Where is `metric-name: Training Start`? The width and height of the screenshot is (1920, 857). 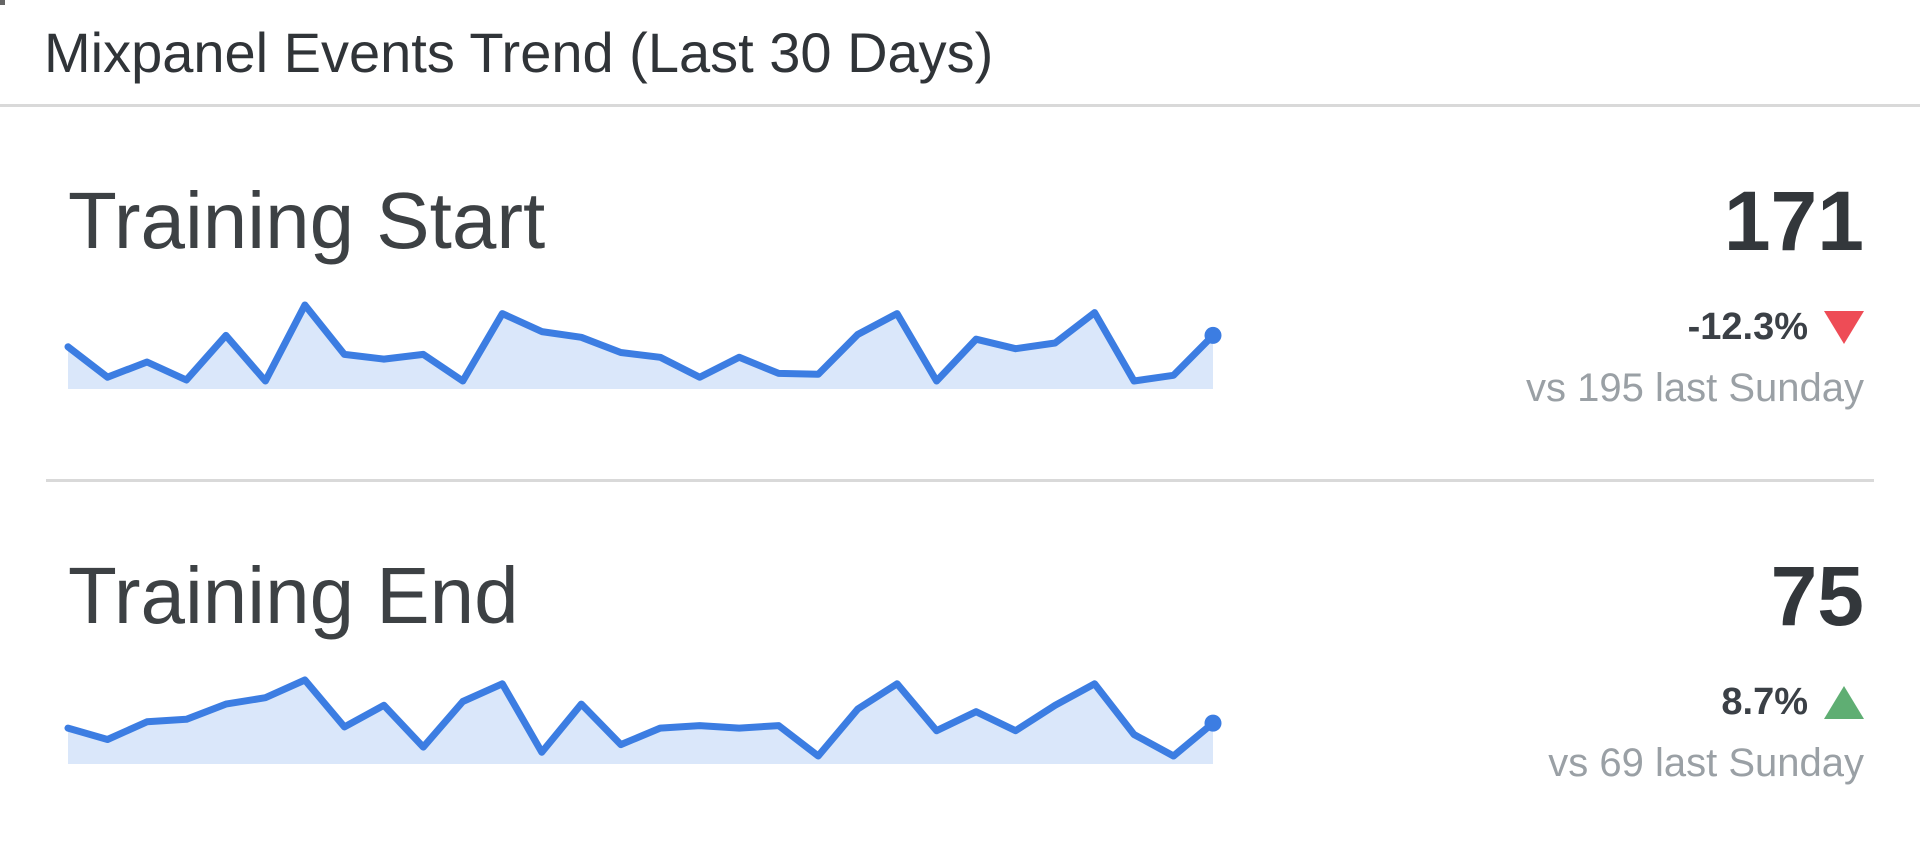 metric-name: Training Start is located at coordinates (307, 220).